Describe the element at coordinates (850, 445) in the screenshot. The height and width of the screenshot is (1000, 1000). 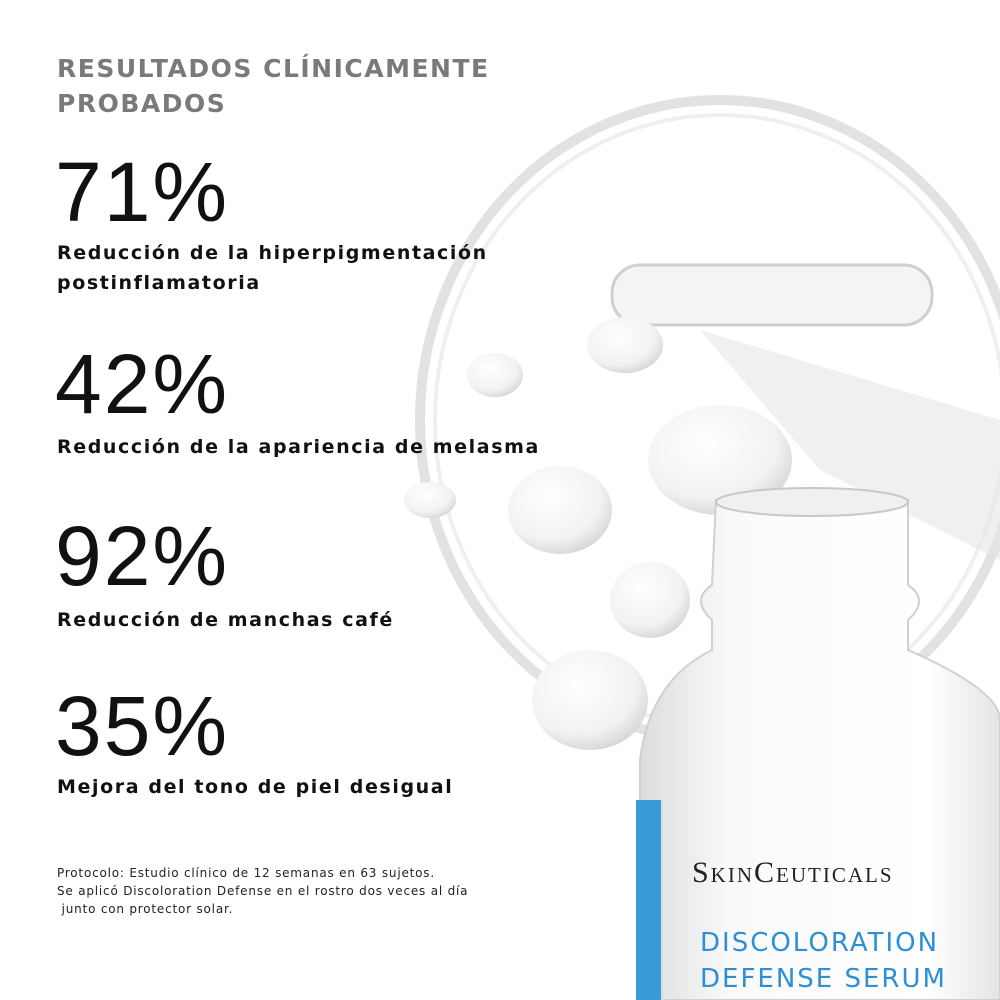
I see `pipette-shadow` at that location.